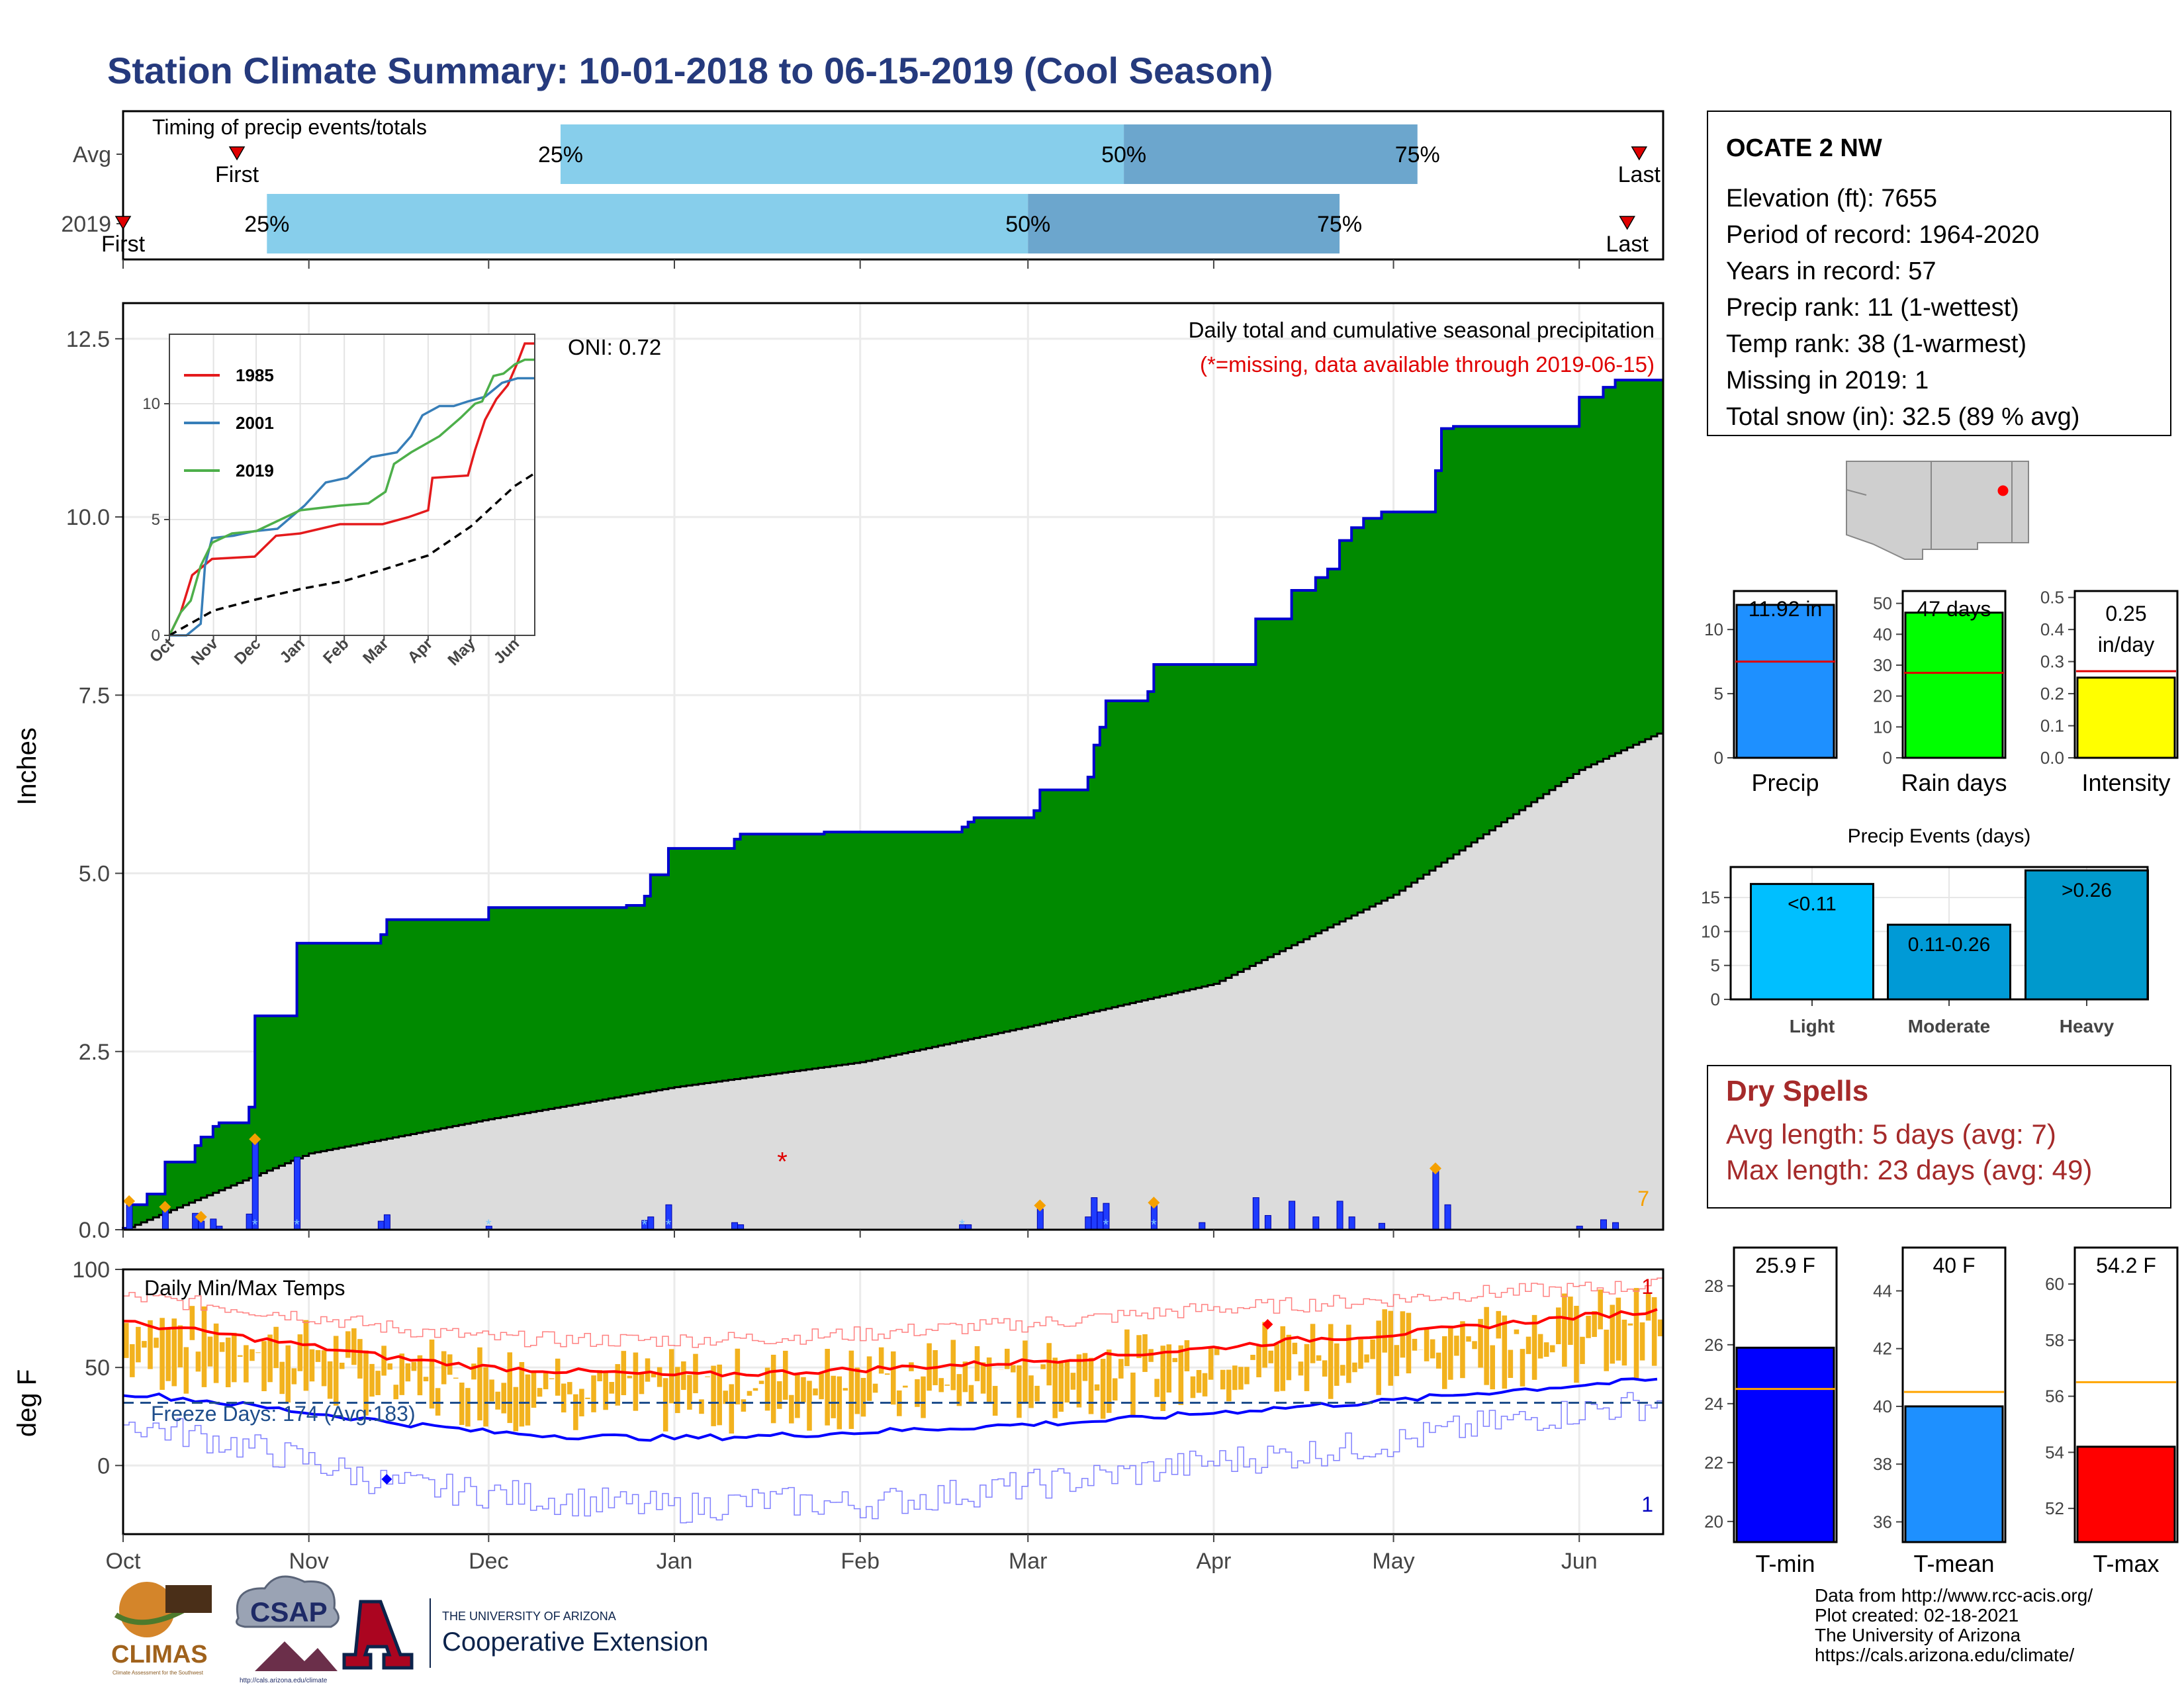 This screenshot has width=2184, height=1691. What do you see at coordinates (91, 1270) in the screenshot?
I see `y-tick-label: 100` at bounding box center [91, 1270].